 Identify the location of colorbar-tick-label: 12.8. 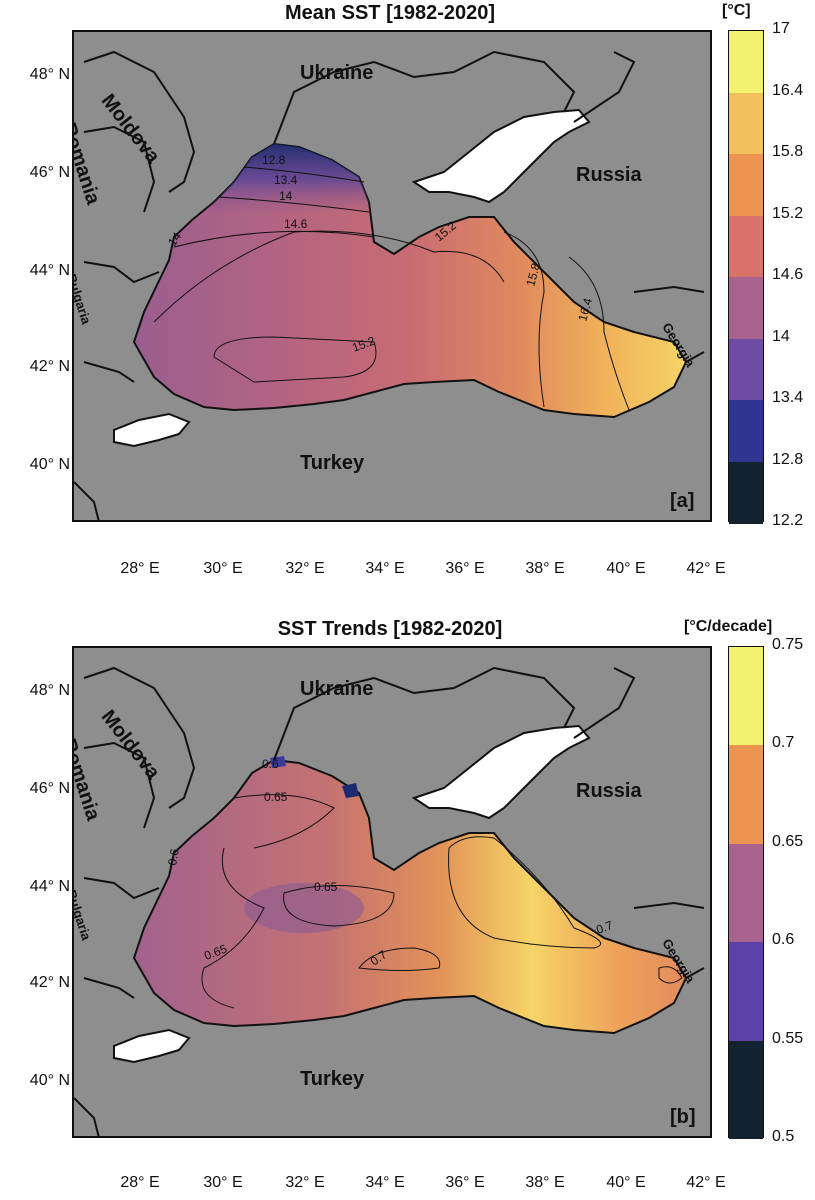
(788, 459).